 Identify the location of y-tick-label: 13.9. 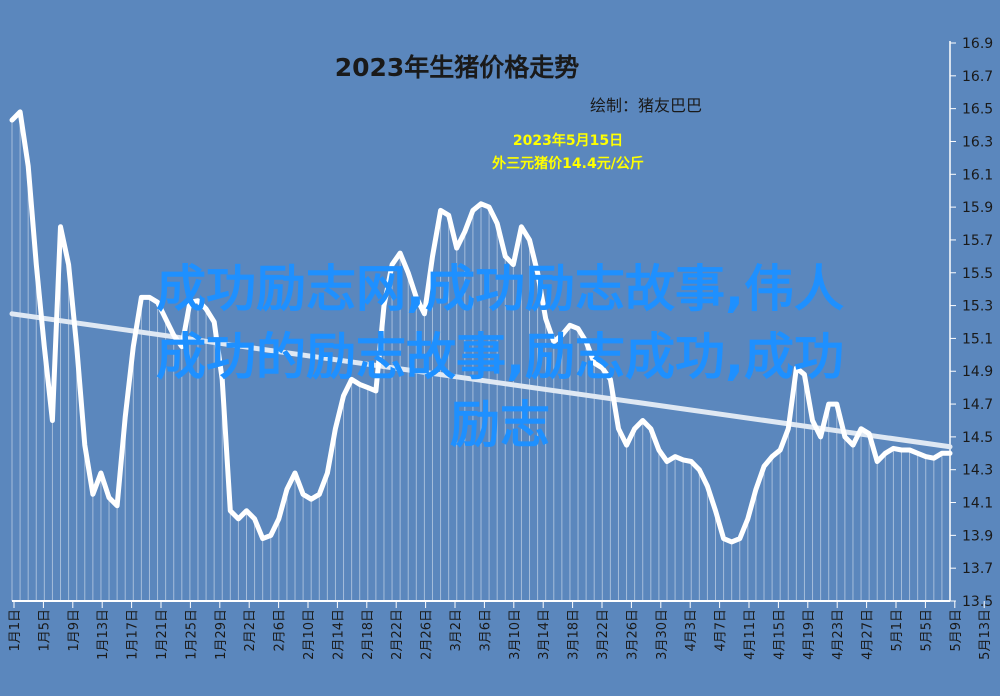
(977, 536).